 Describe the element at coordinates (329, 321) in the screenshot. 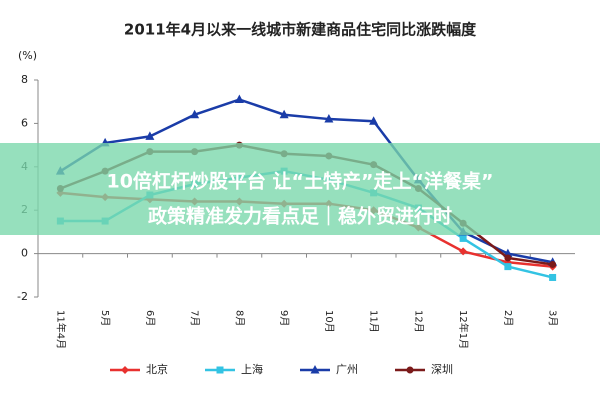

I see `x-tick-label: 10月` at that location.